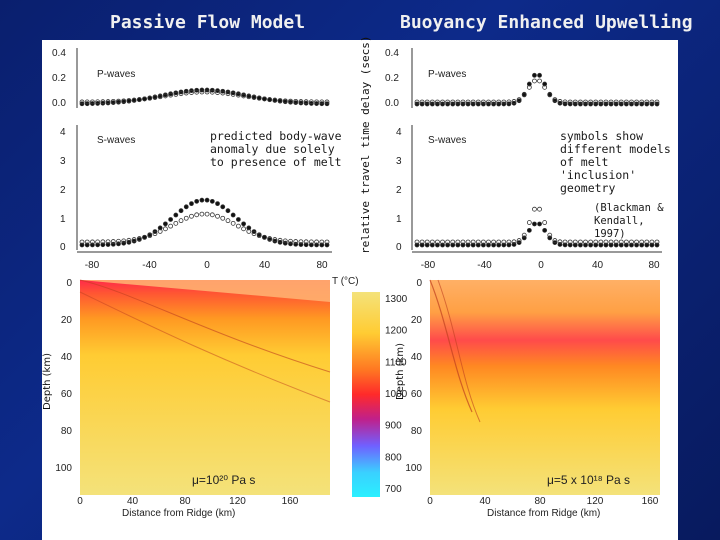 The image size is (720, 540). I want to click on x-tick: -80, so click(428, 265).